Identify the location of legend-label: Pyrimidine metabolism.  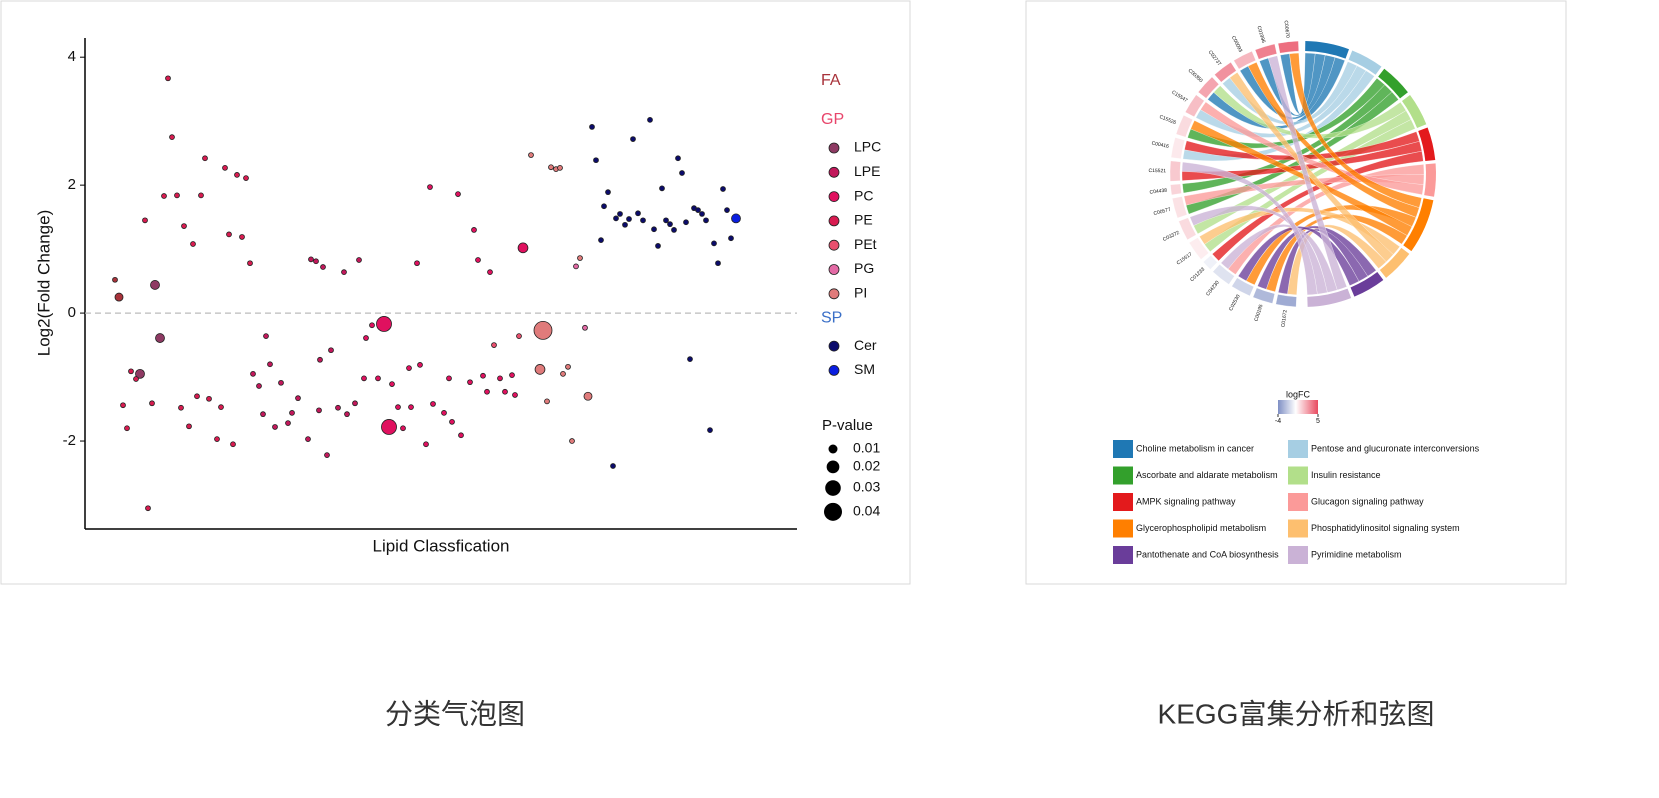
(1356, 554).